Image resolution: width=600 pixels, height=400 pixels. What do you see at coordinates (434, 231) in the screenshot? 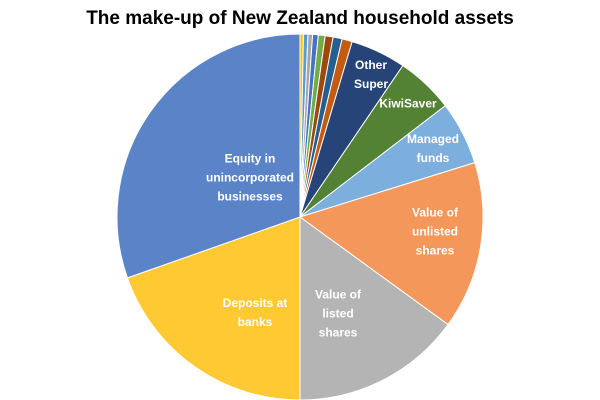
I see `slice-label: Value of unlisted shares` at bounding box center [434, 231].